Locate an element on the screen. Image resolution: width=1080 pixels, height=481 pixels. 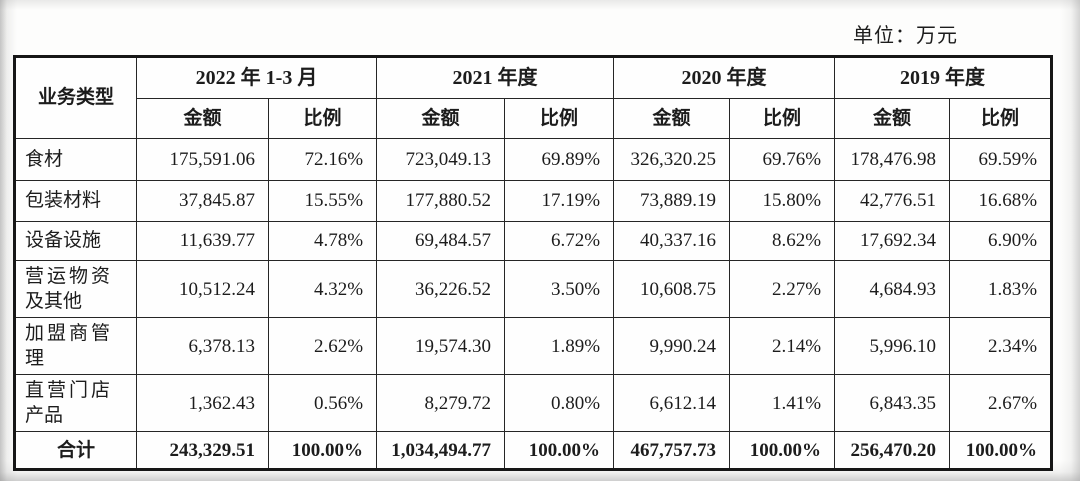
sub-header-row: 金额 比例 金额 比例 金额 比例 金额 比例 is located at coordinates (534, 118).